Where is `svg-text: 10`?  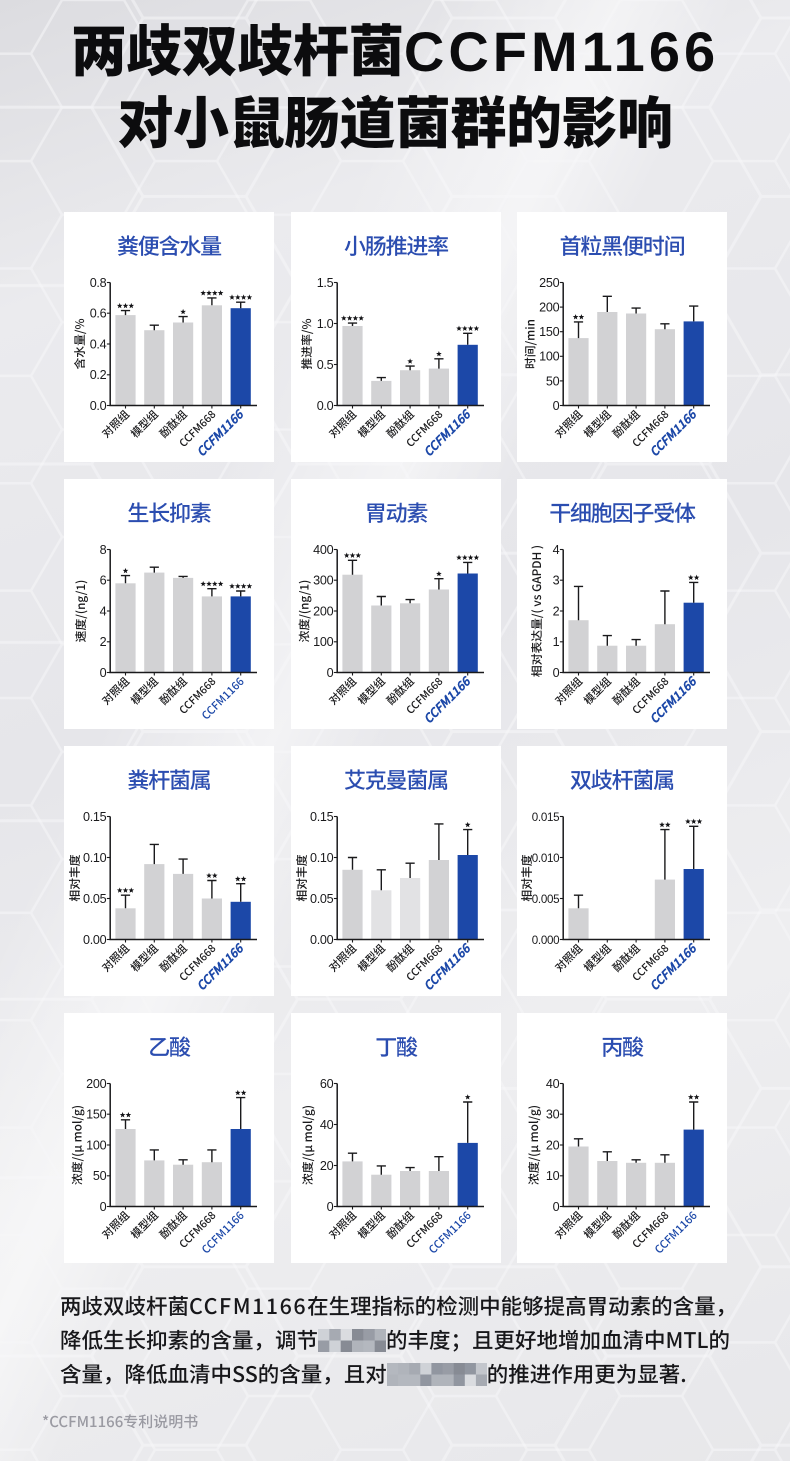
svg-text: 10 is located at coordinates (553, 1176).